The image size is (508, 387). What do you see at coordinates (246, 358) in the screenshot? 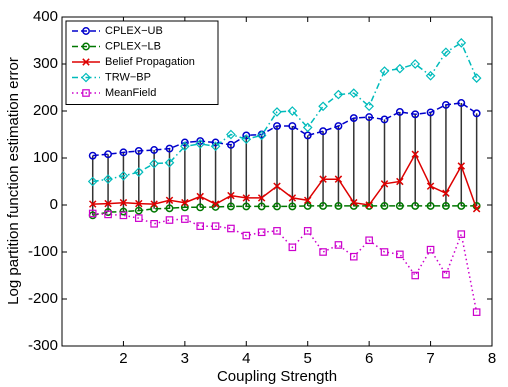
I see `x-tick-label: 4` at bounding box center [246, 358].